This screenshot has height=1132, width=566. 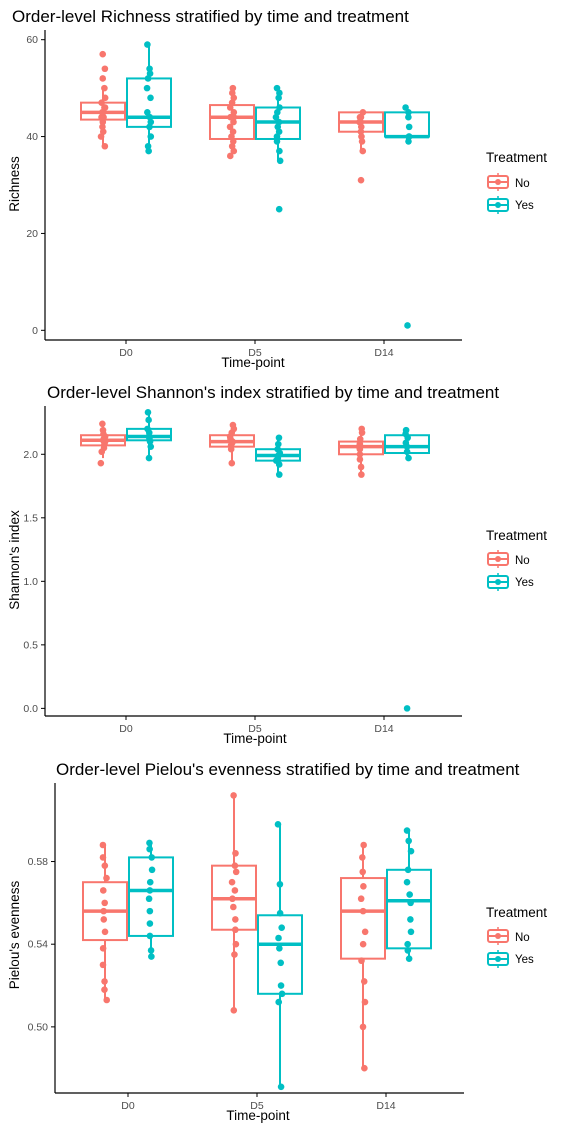 I want to click on y-tick-label: 0.54, so click(x=38, y=945).